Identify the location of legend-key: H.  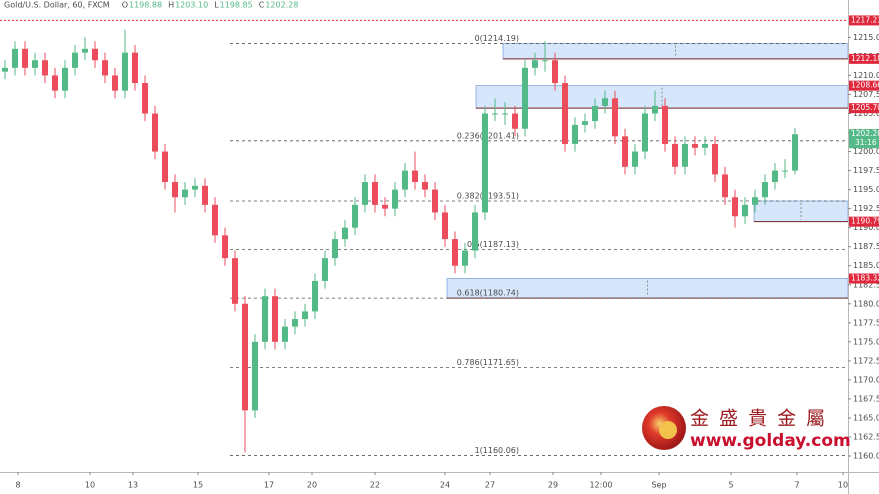
(171, 5).